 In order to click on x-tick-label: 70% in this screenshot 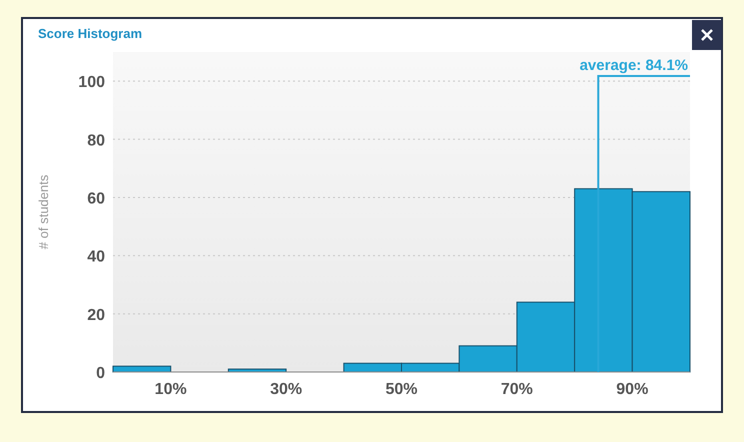, I will do `click(516, 389)`.